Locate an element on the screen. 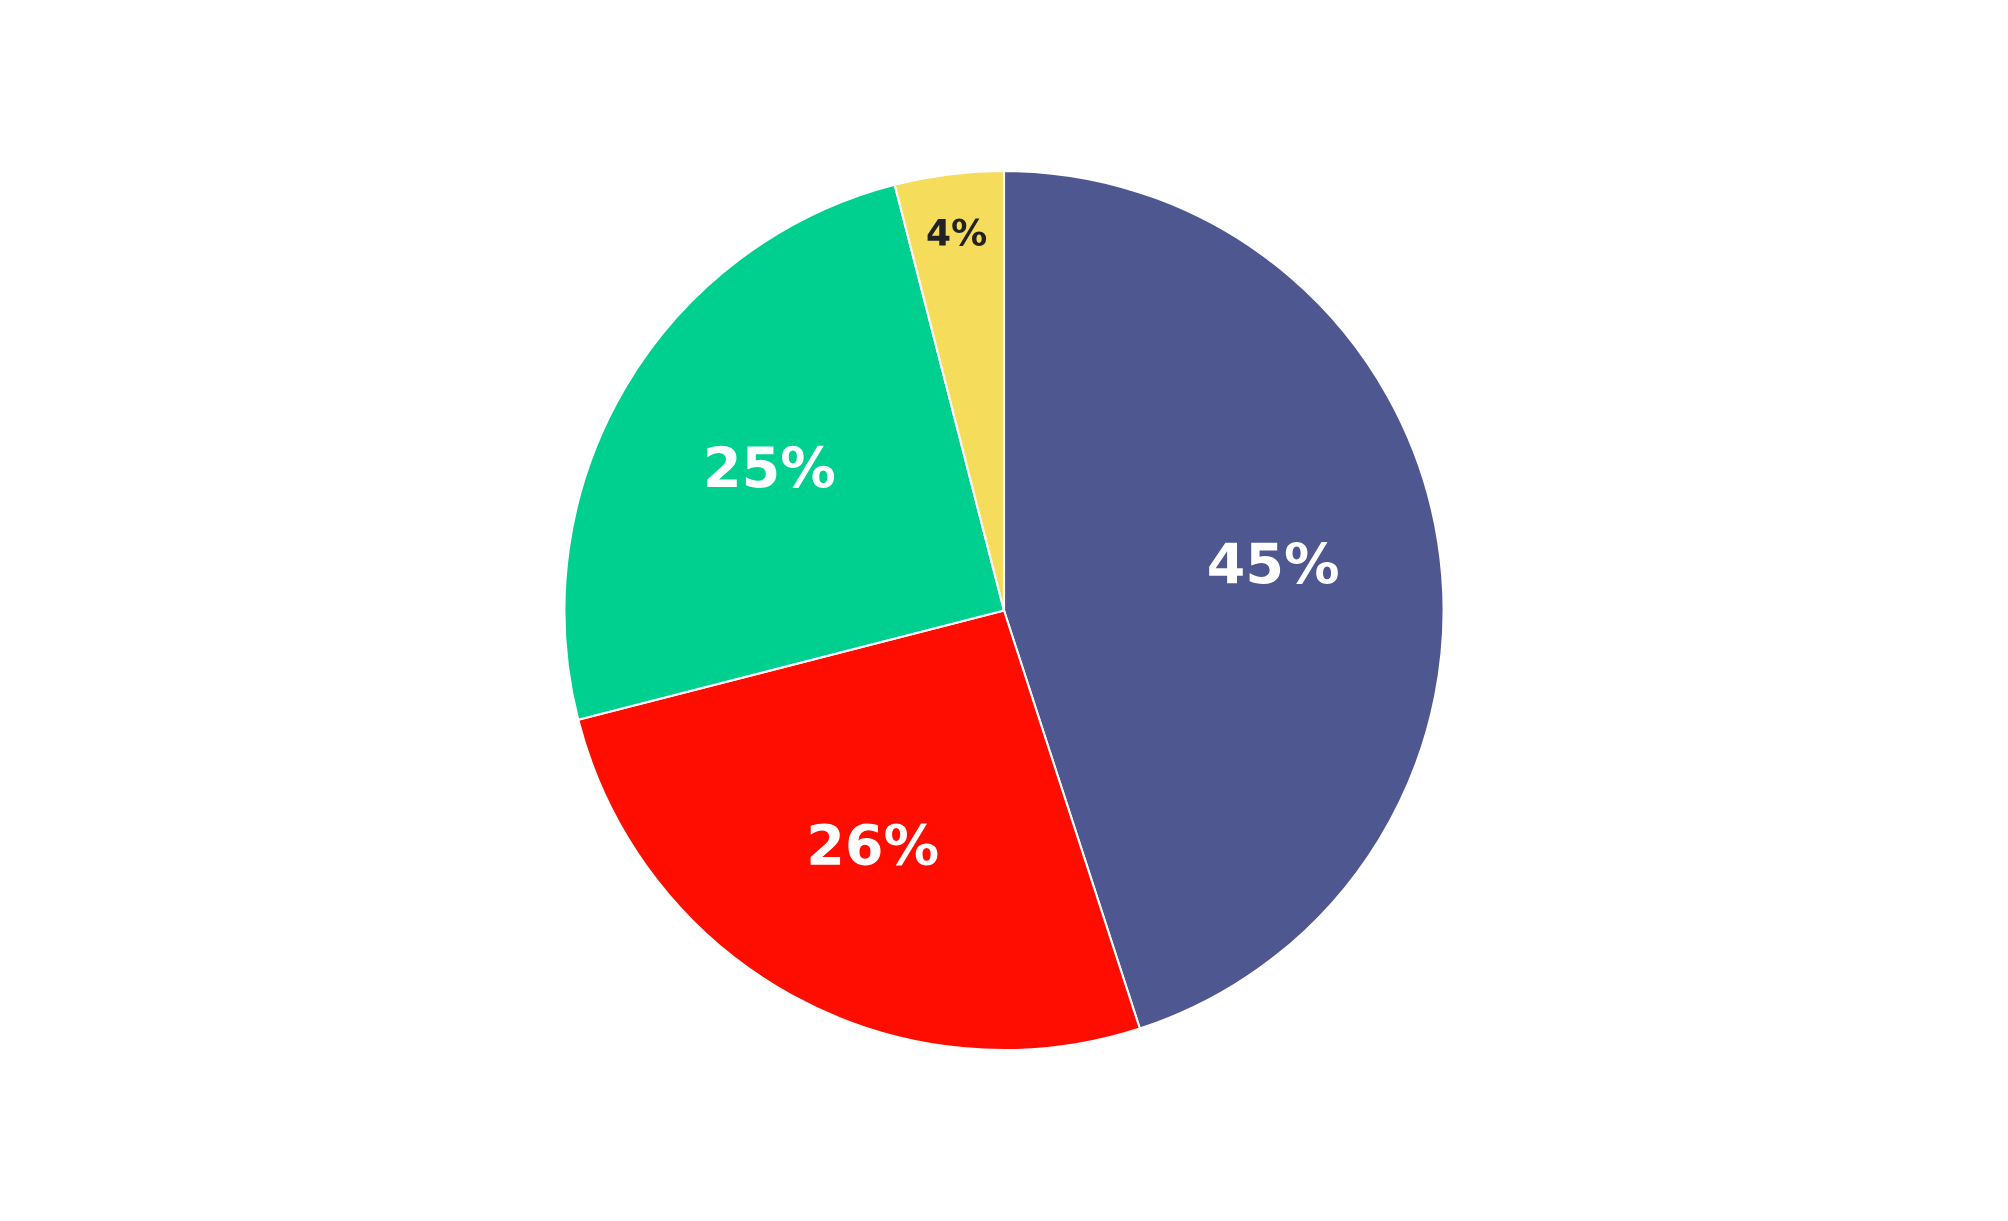 Image resolution: width=2008 pixels, height=1221 pixels. data-label: 45% is located at coordinates (1273, 562).